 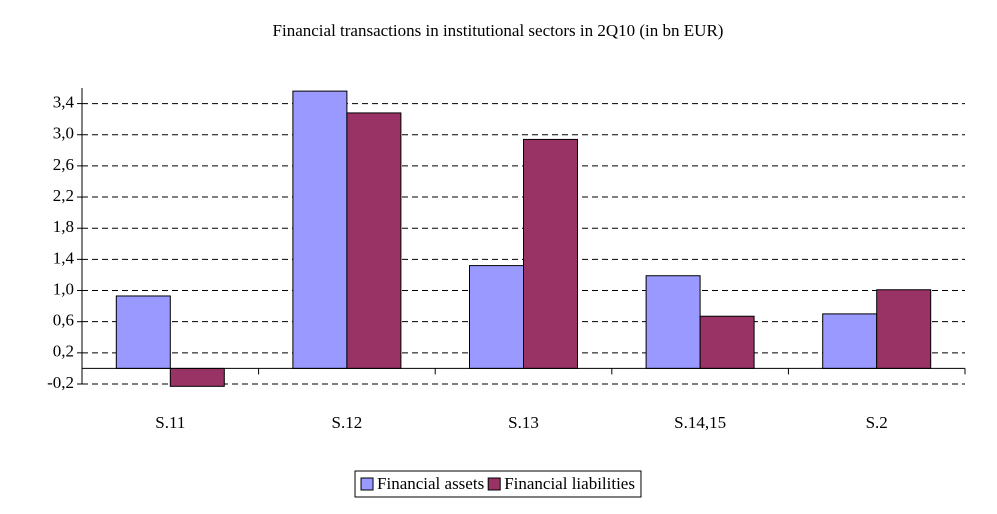 What do you see at coordinates (64, 257) in the screenshot?
I see `y-tick-label: 1,4` at bounding box center [64, 257].